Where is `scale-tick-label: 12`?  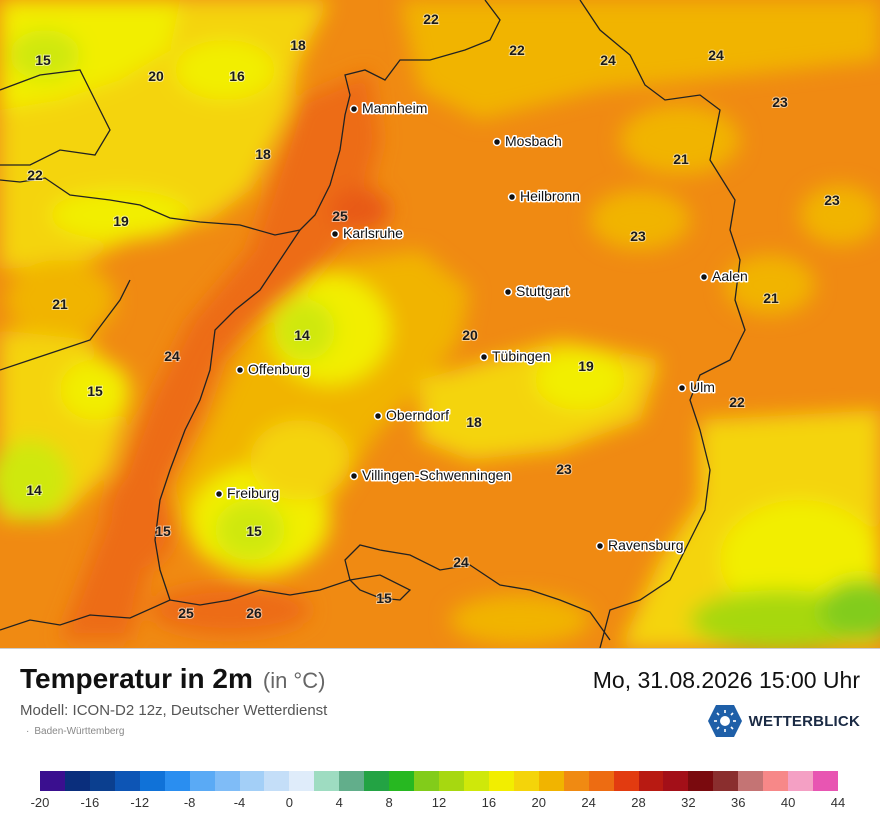
scale-tick-label: 12 is located at coordinates (439, 802).